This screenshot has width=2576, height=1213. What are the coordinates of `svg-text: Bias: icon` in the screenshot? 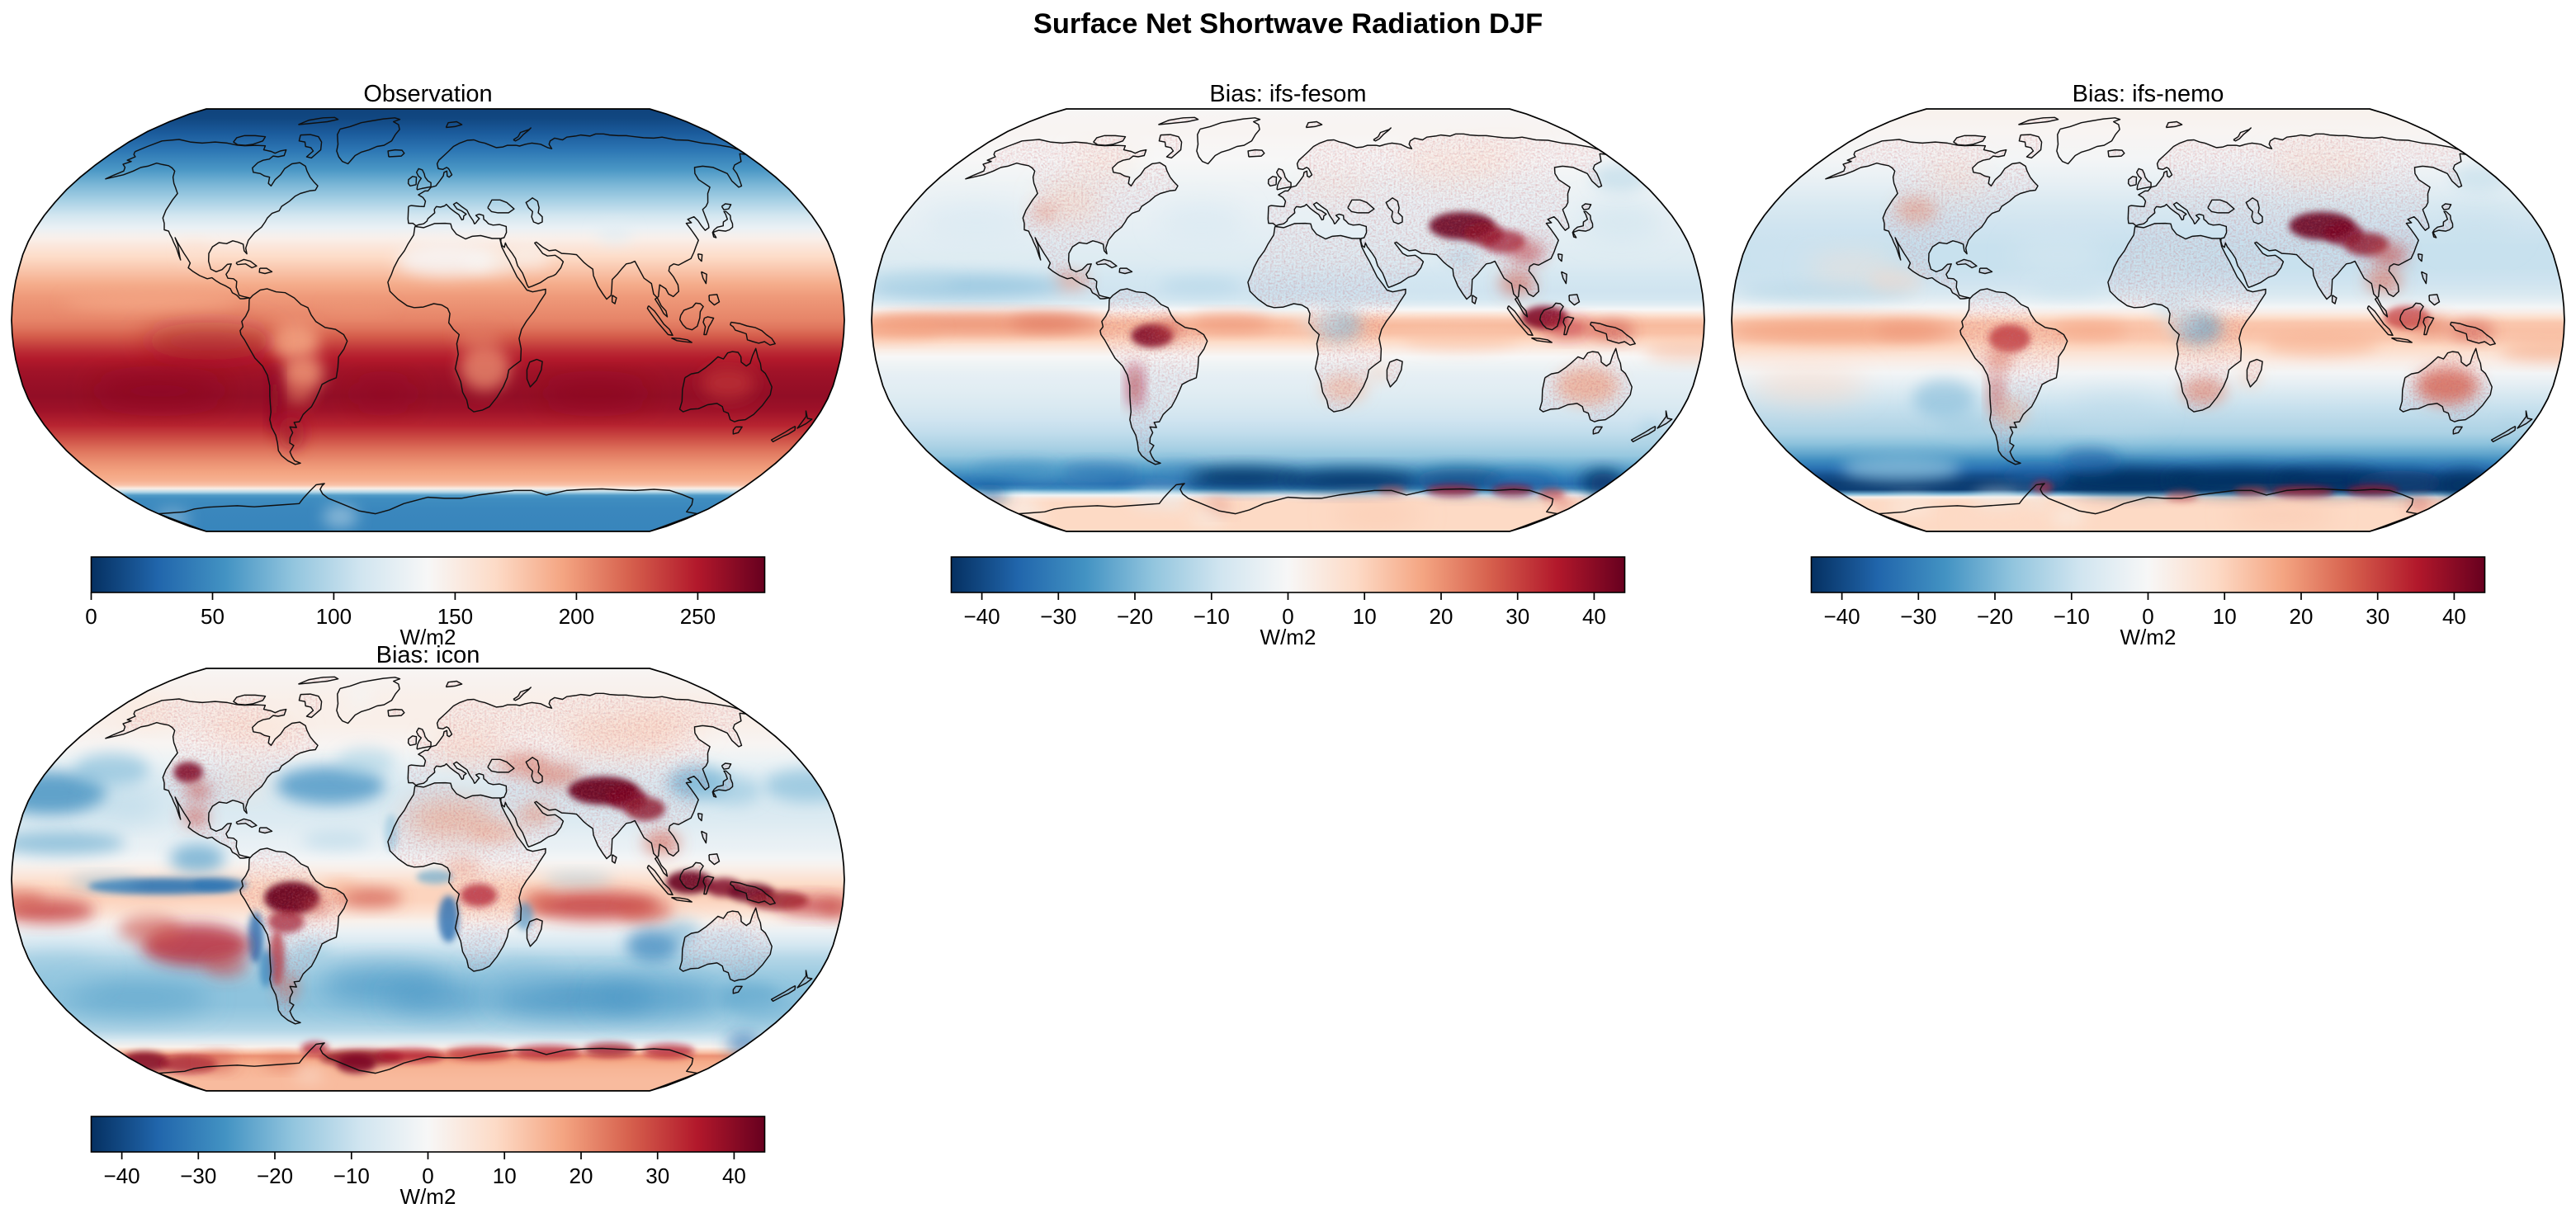 It's located at (428, 655).